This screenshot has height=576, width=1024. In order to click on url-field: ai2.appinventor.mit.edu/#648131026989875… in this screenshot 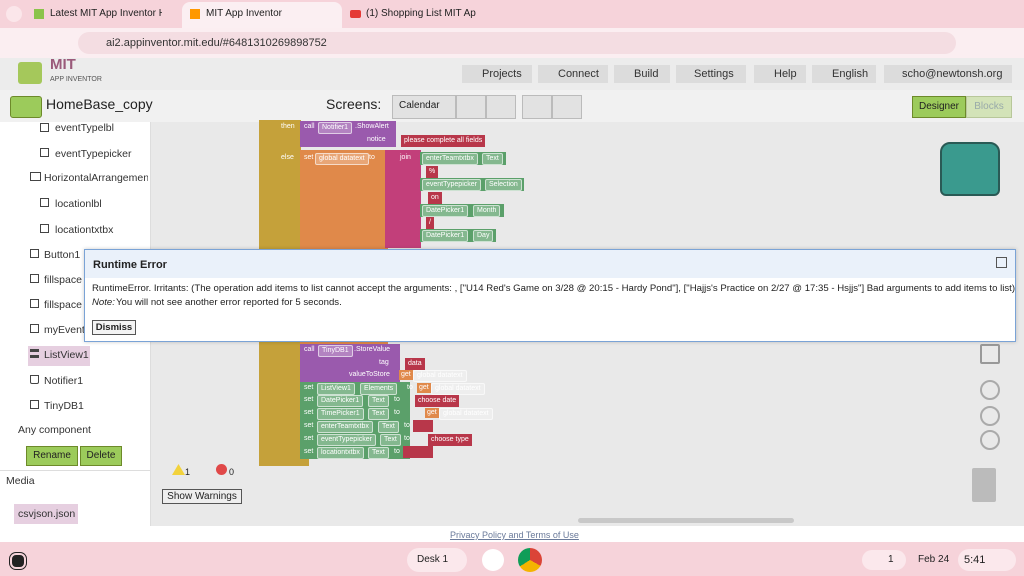, I will do `click(517, 43)`.